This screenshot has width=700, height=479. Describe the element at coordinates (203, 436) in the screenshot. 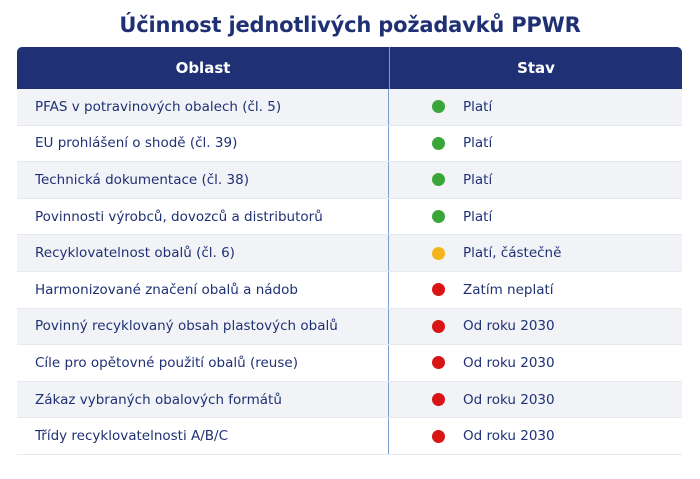

I see `area-cell: Třídy recyklovatelnosti A/B/C` at that location.